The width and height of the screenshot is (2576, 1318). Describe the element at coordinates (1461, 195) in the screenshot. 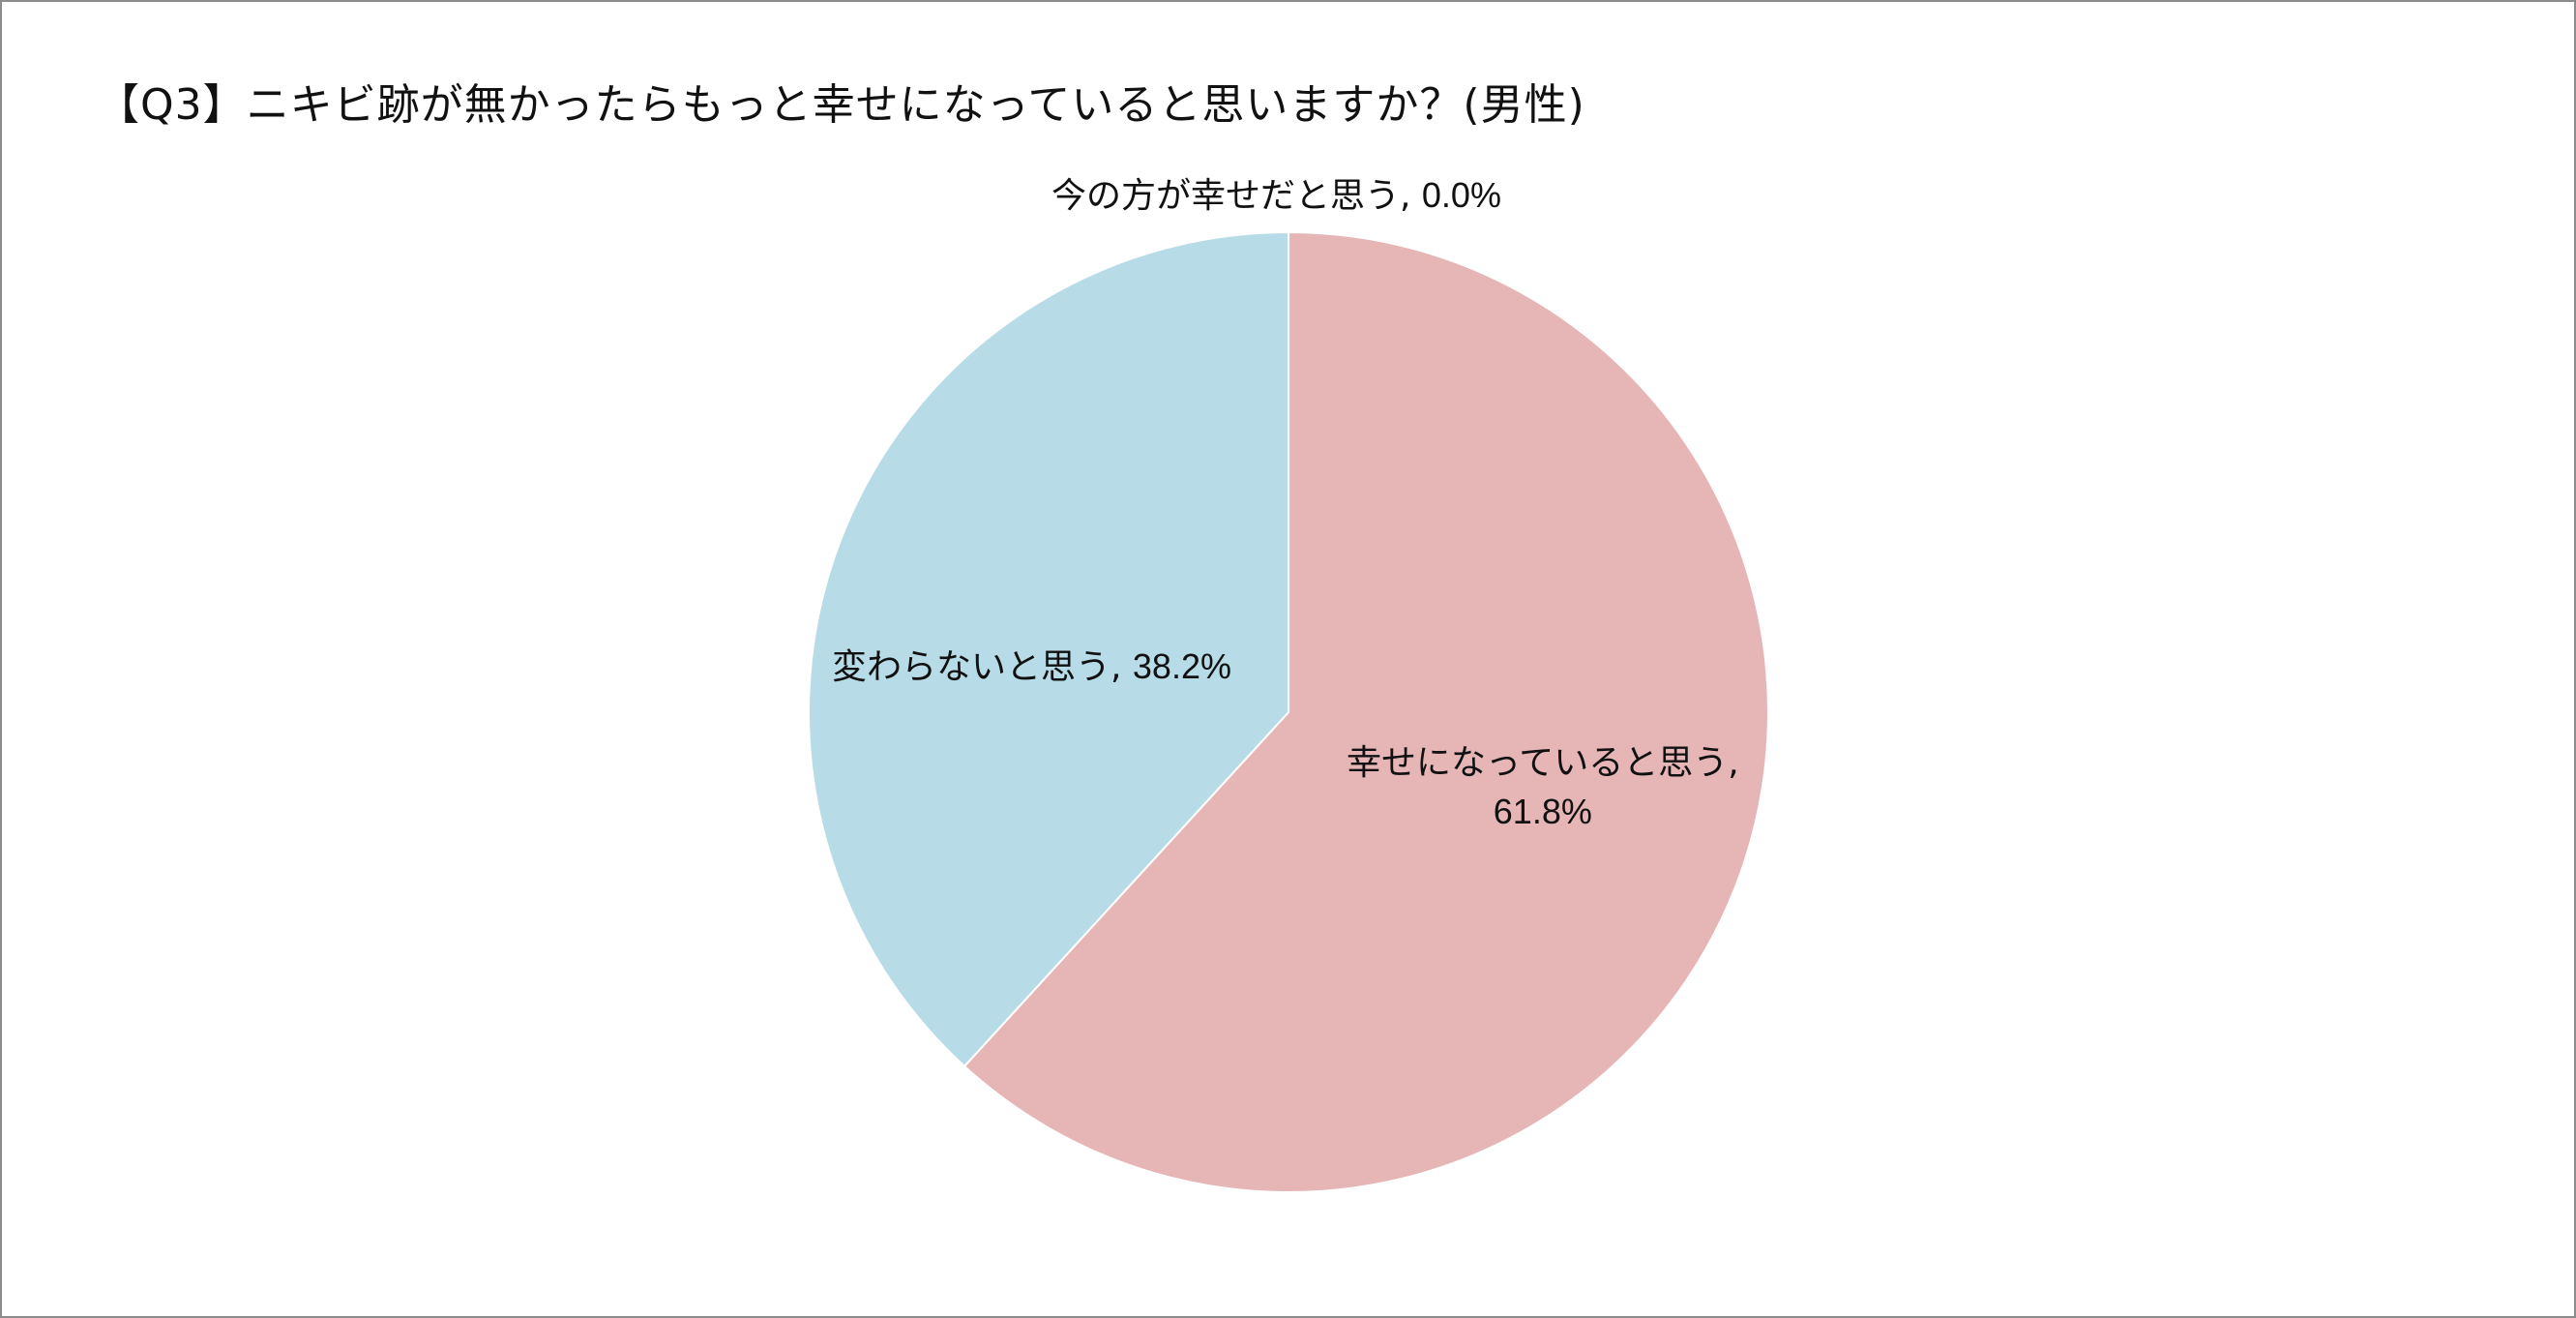

I see `data-label-value: 0.0%` at that location.